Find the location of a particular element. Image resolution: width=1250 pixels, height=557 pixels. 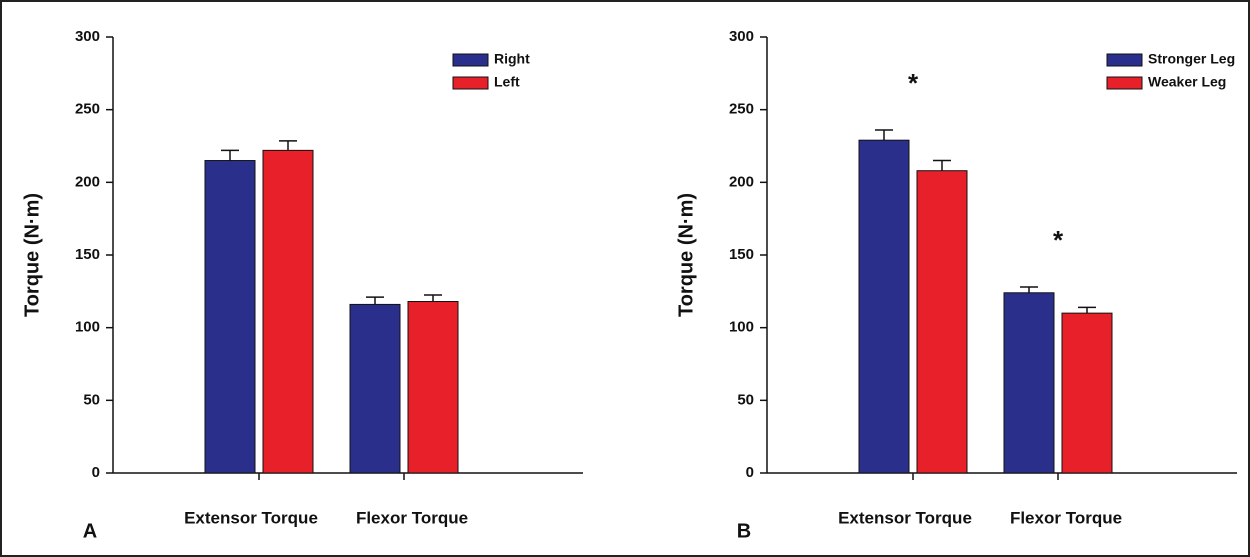

legend-label: Stronger Leg is located at coordinates (1191, 59).